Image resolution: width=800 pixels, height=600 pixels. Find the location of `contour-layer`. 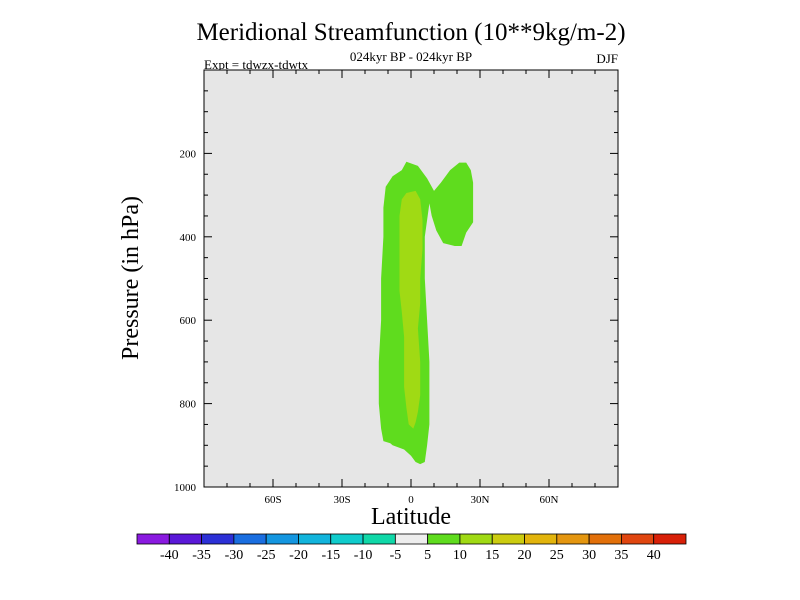

contour-layer is located at coordinates (426, 313).